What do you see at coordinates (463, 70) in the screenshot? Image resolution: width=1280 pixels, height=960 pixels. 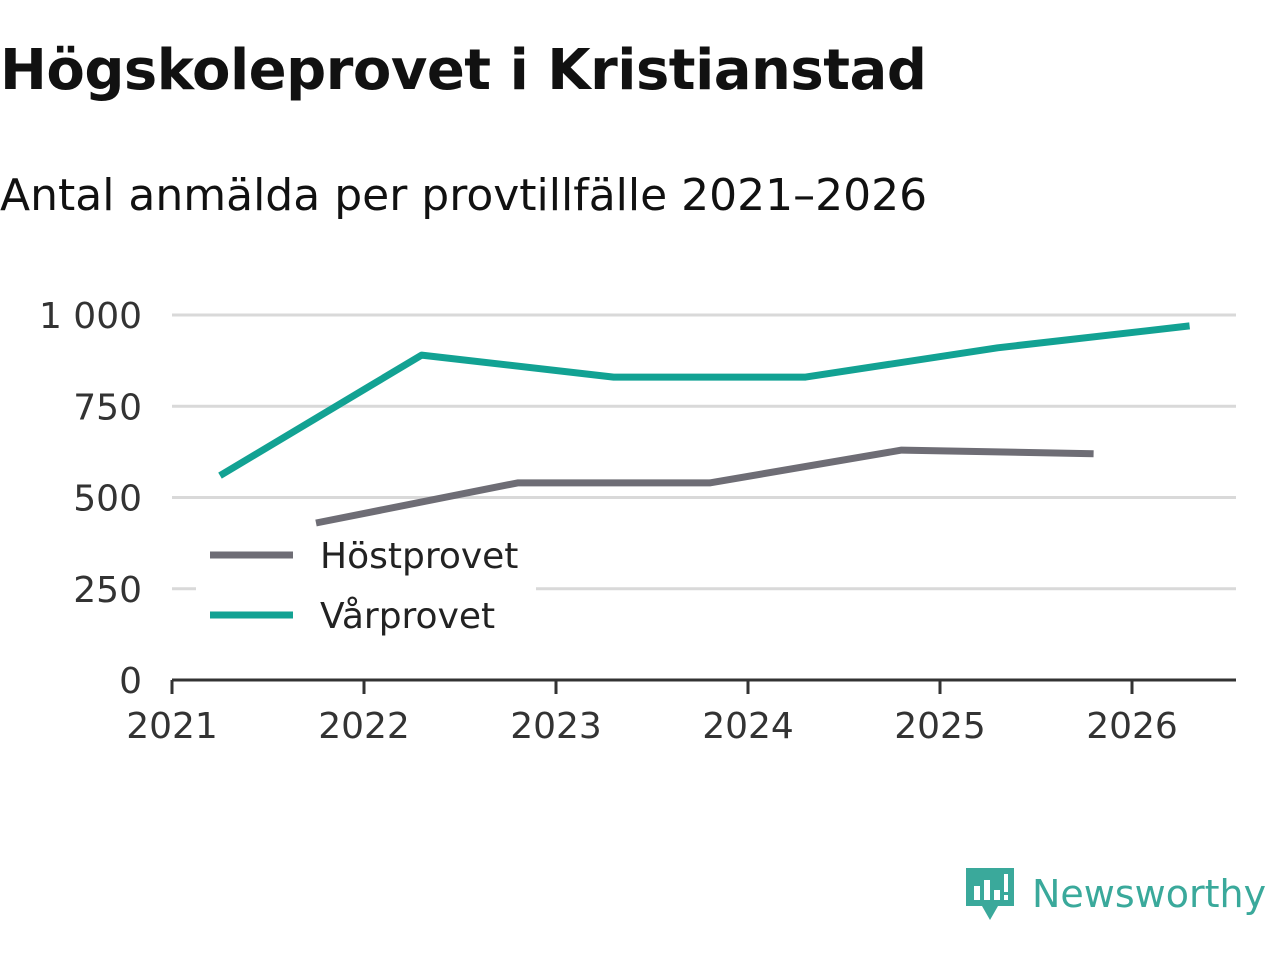 I see `chart-title: Högskoleprovet i Kristianstad` at bounding box center [463, 70].